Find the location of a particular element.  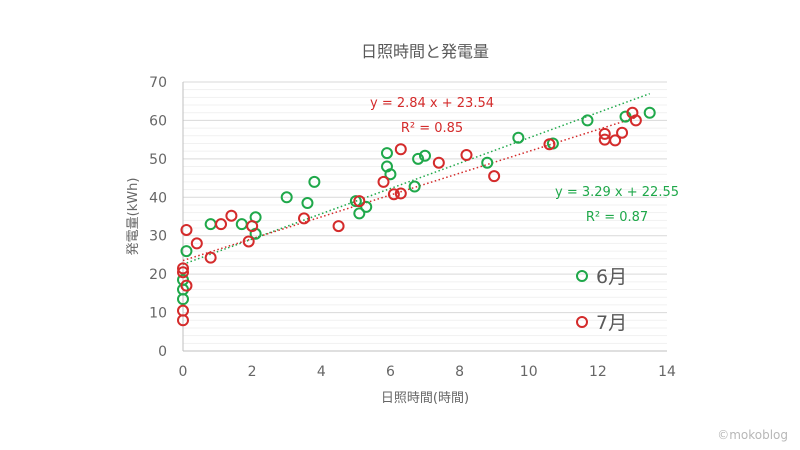

y-tick-label: 70 is located at coordinates (158, 83).